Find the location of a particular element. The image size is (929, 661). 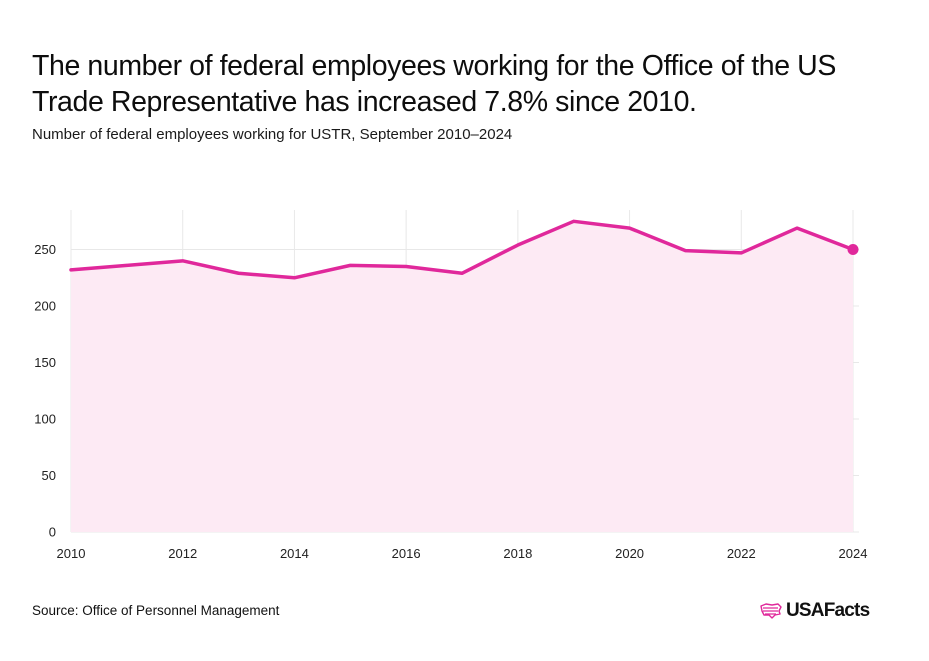

y-tick-label: 50 is located at coordinates (49, 475).